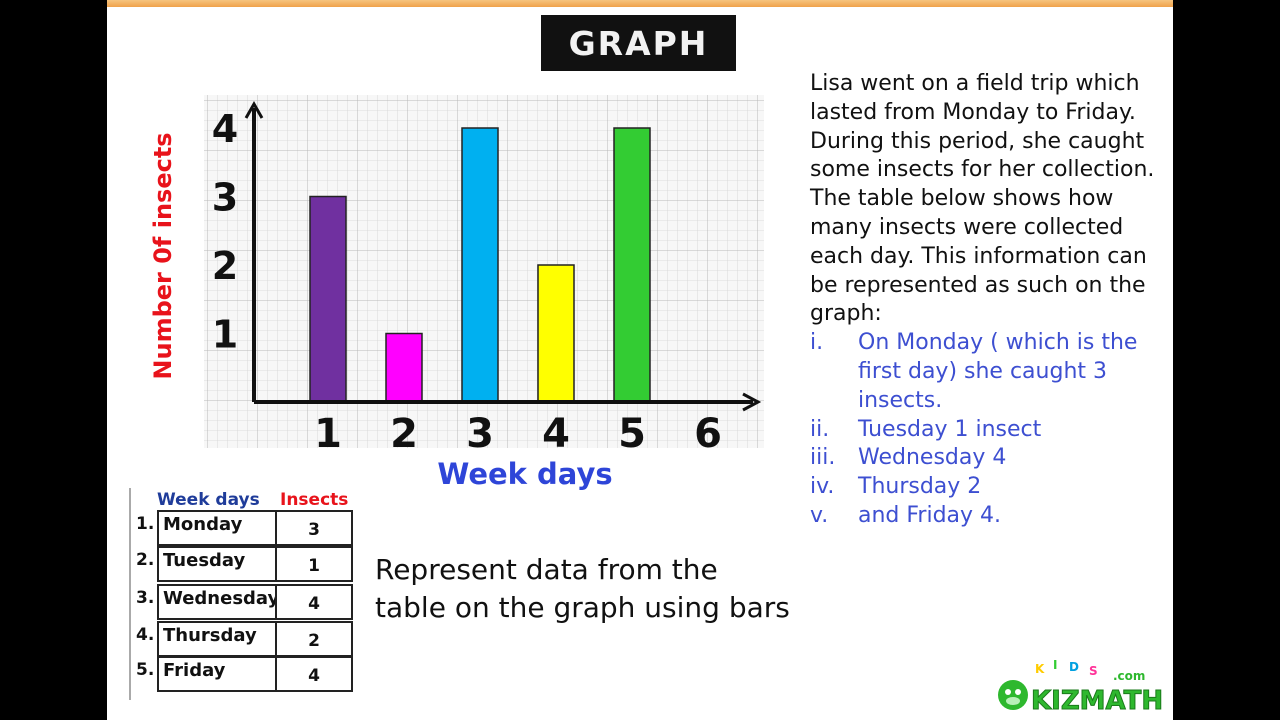  What do you see at coordinates (1093, 671) in the screenshot?
I see `svg-text: S` at bounding box center [1093, 671].